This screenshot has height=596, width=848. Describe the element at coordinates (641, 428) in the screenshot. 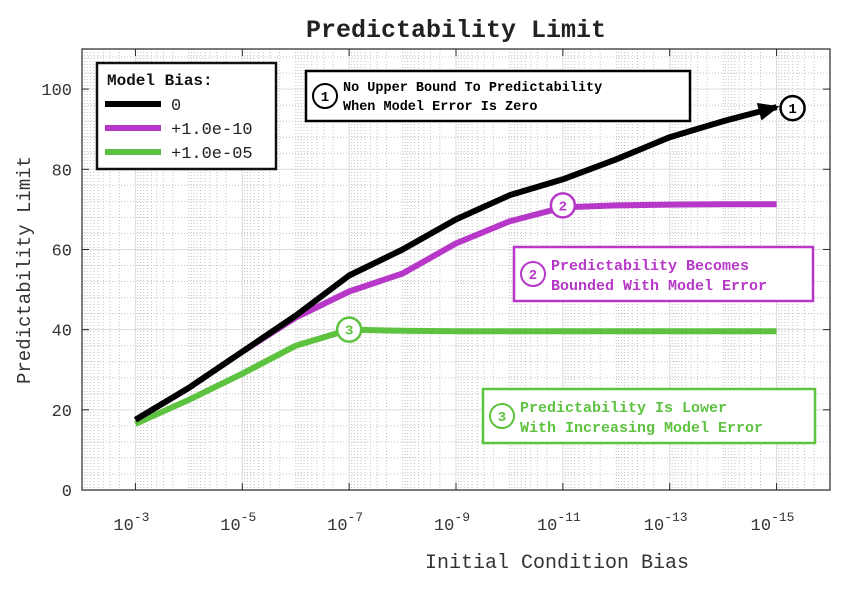

I see `annotation-text-line: With Increasing Model Error` at that location.